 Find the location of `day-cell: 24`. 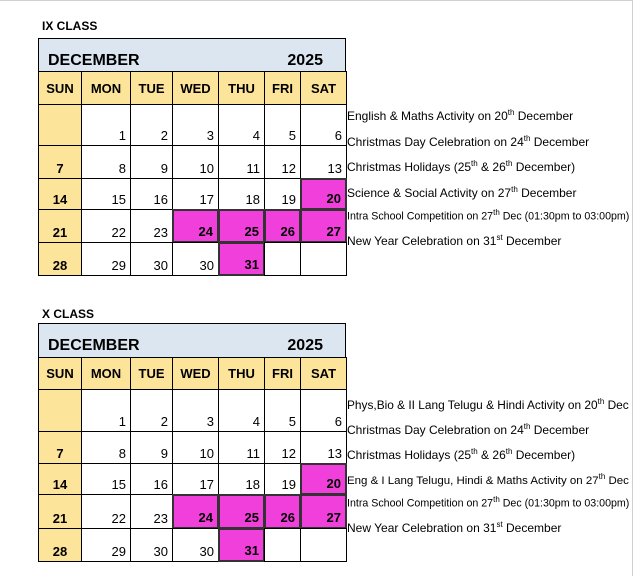

day-cell: 24 is located at coordinates (195, 226).